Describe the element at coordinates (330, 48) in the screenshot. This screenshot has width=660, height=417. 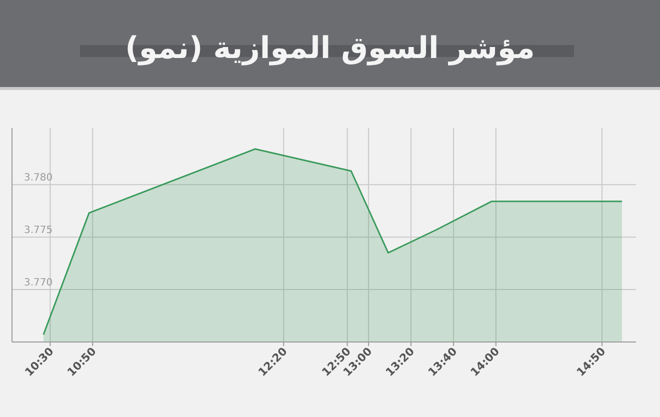
I see `chart-title: مؤشر السوق الموازية (نمو)` at that location.